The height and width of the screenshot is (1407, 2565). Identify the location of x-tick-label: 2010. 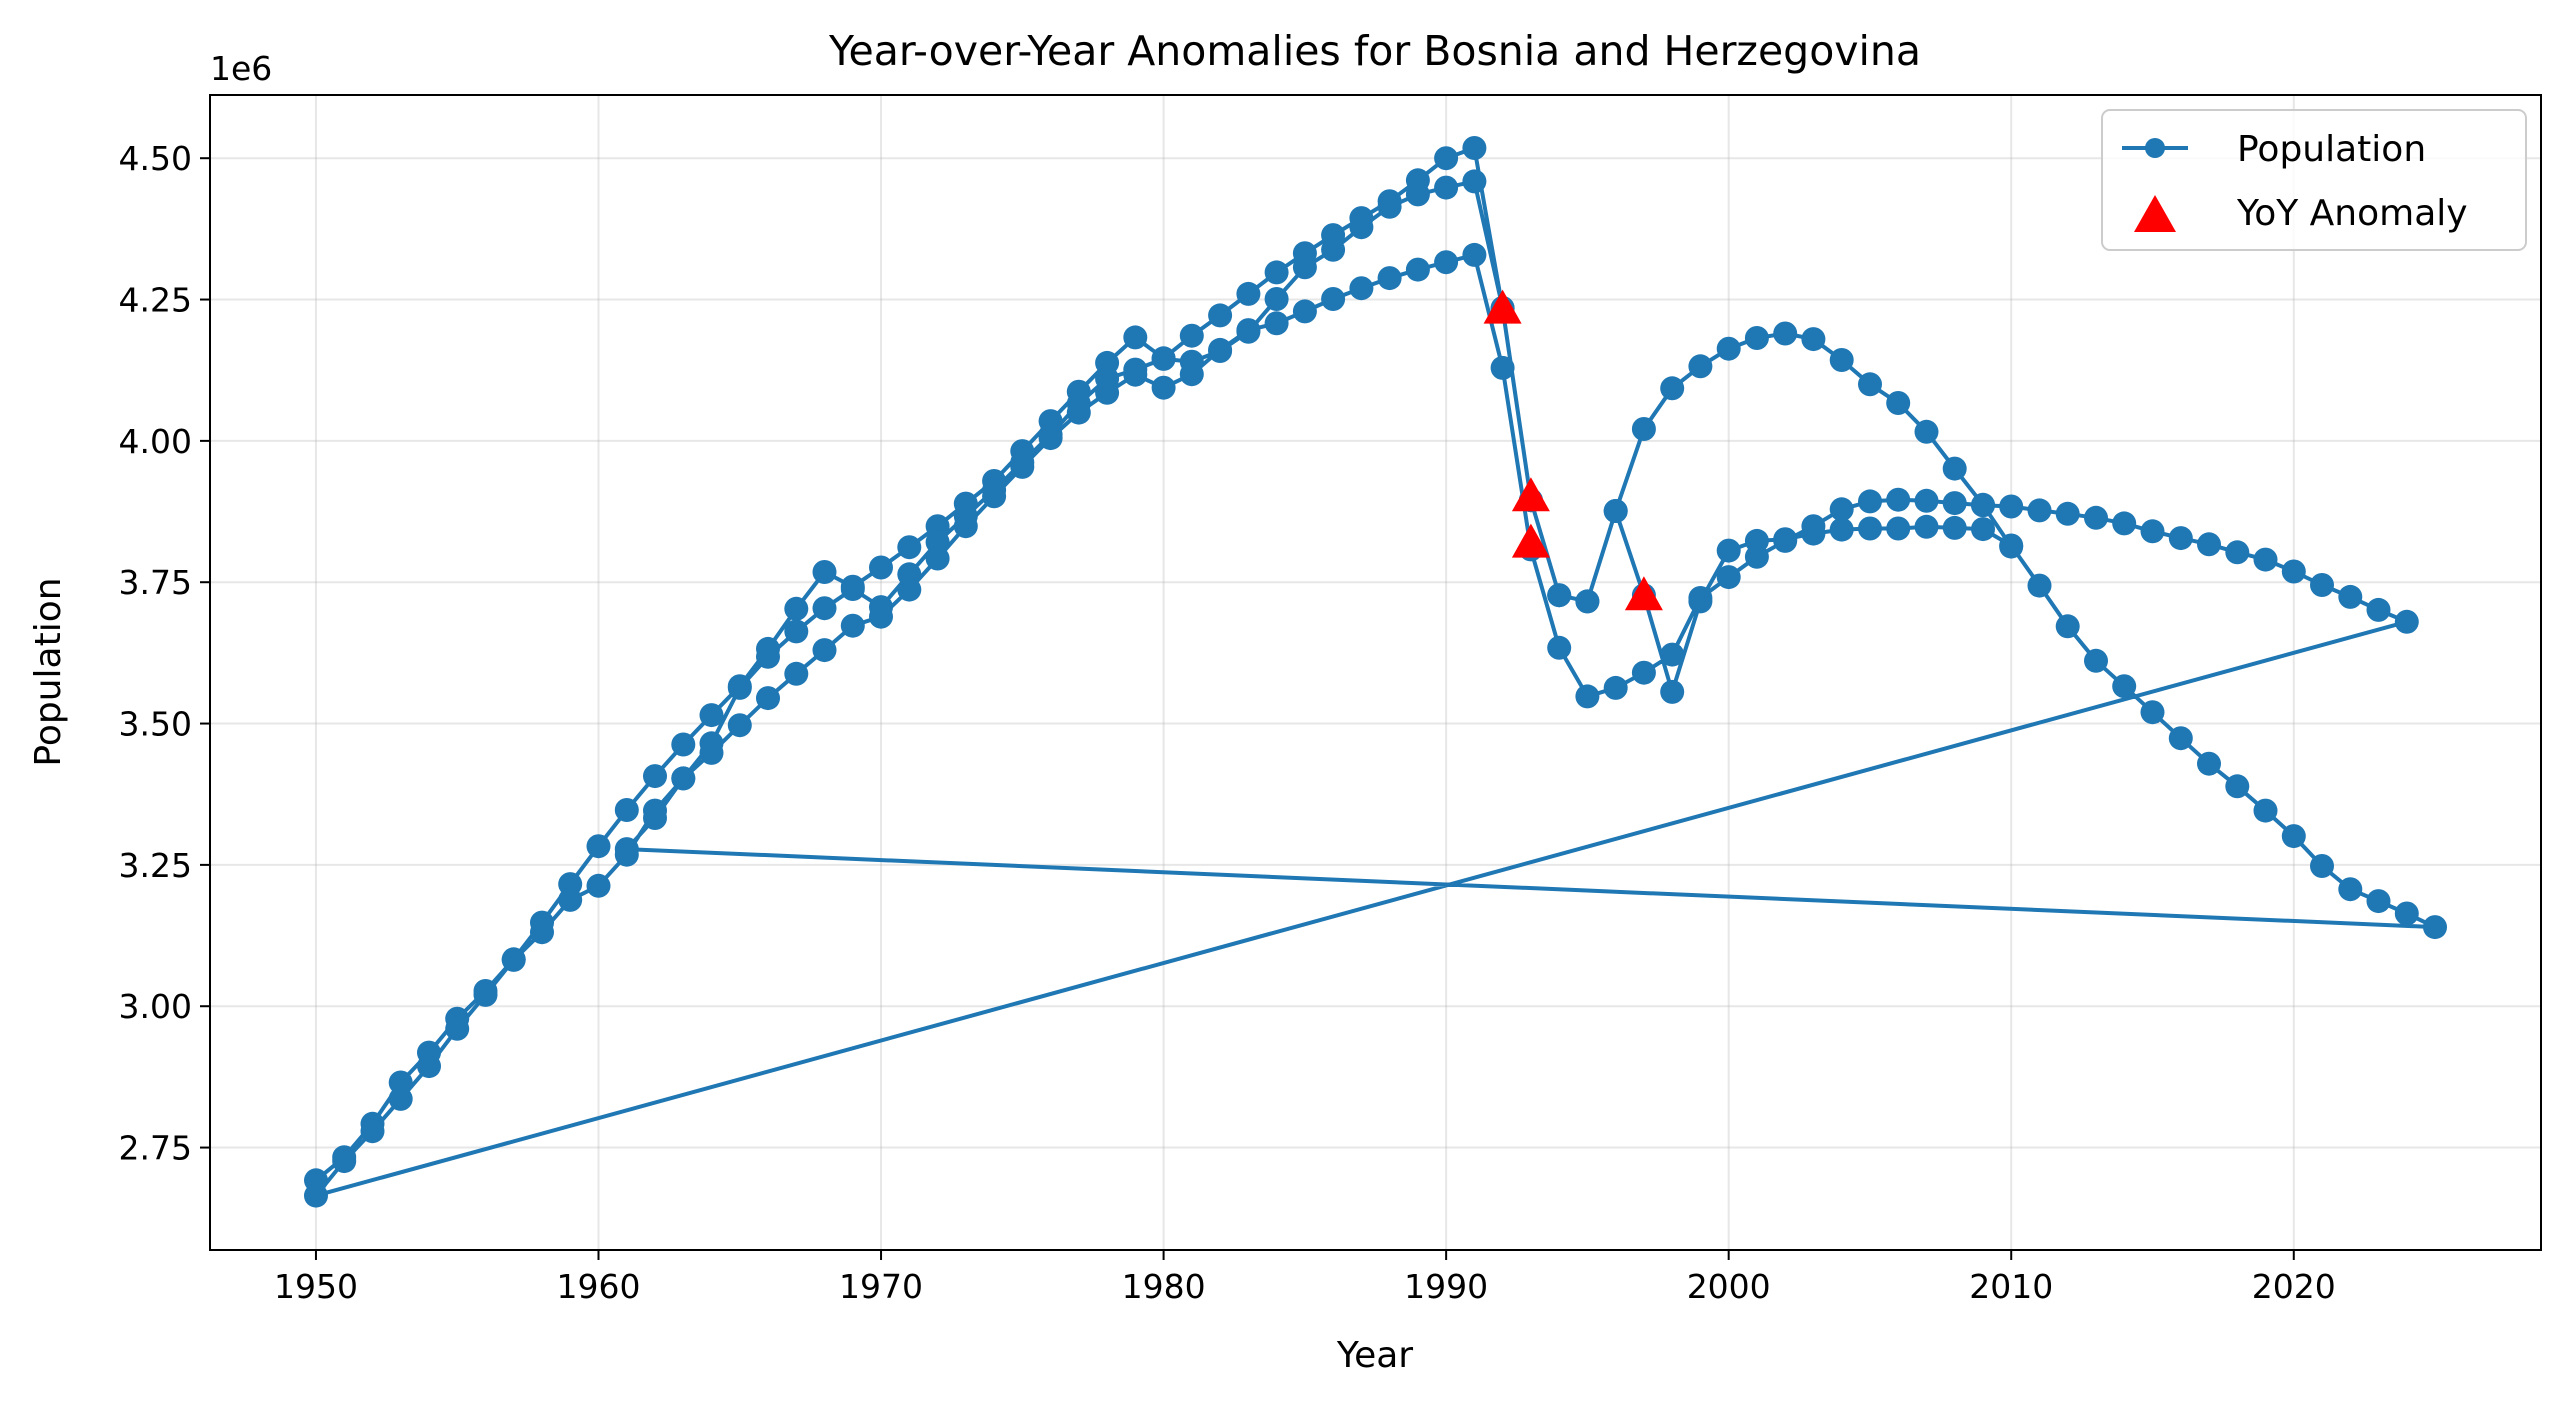
(2011, 1286).